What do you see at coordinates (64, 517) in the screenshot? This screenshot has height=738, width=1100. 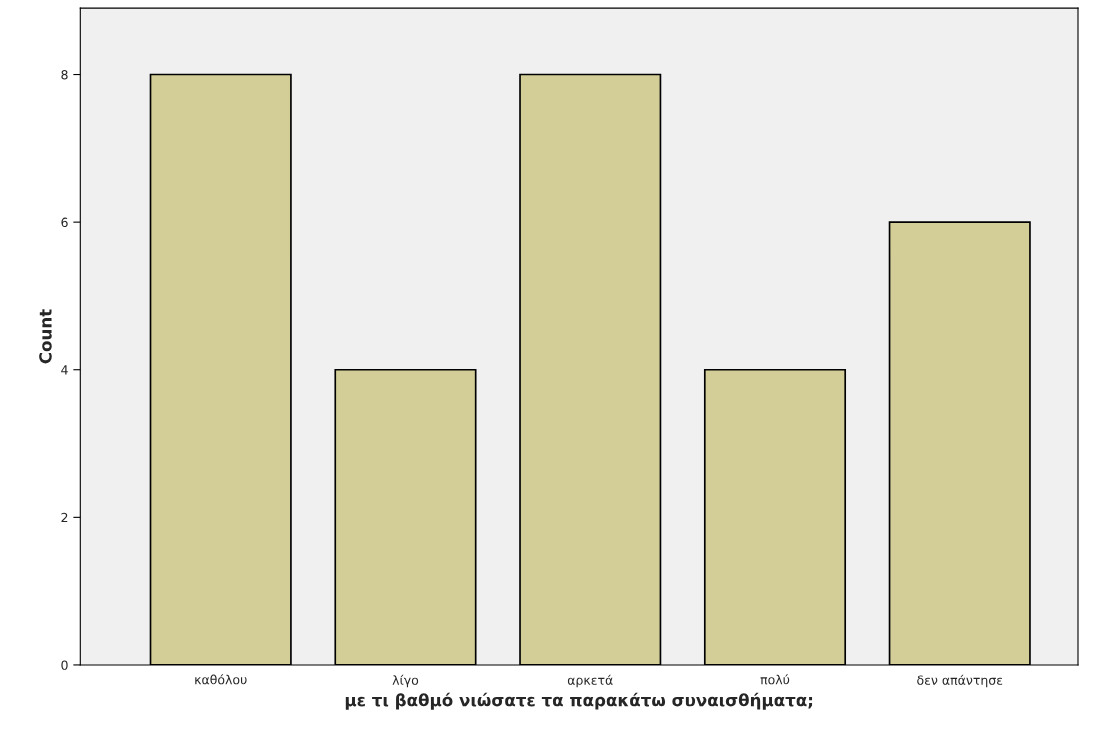 I see `y-tick-label: 2` at bounding box center [64, 517].